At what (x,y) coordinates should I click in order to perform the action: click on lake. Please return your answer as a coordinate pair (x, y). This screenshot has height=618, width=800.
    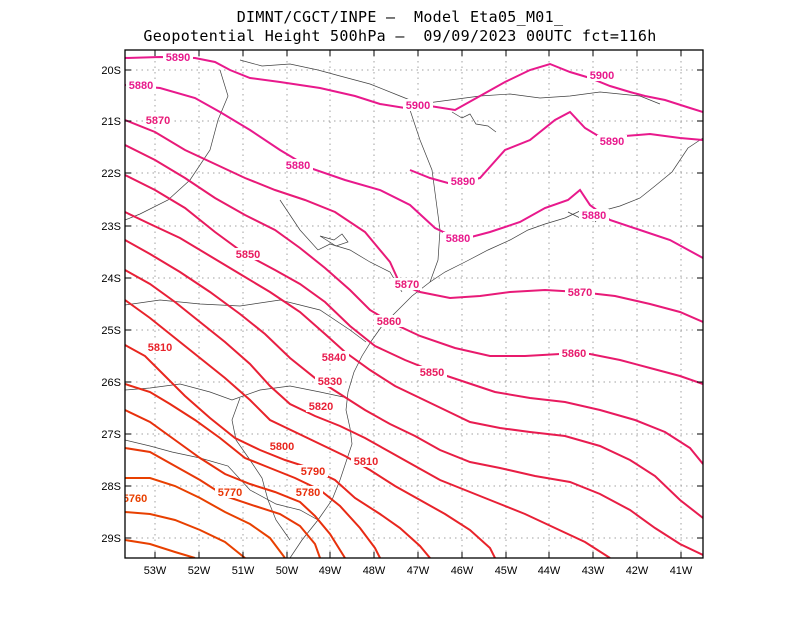
    Looking at the image, I should click on (334, 240).